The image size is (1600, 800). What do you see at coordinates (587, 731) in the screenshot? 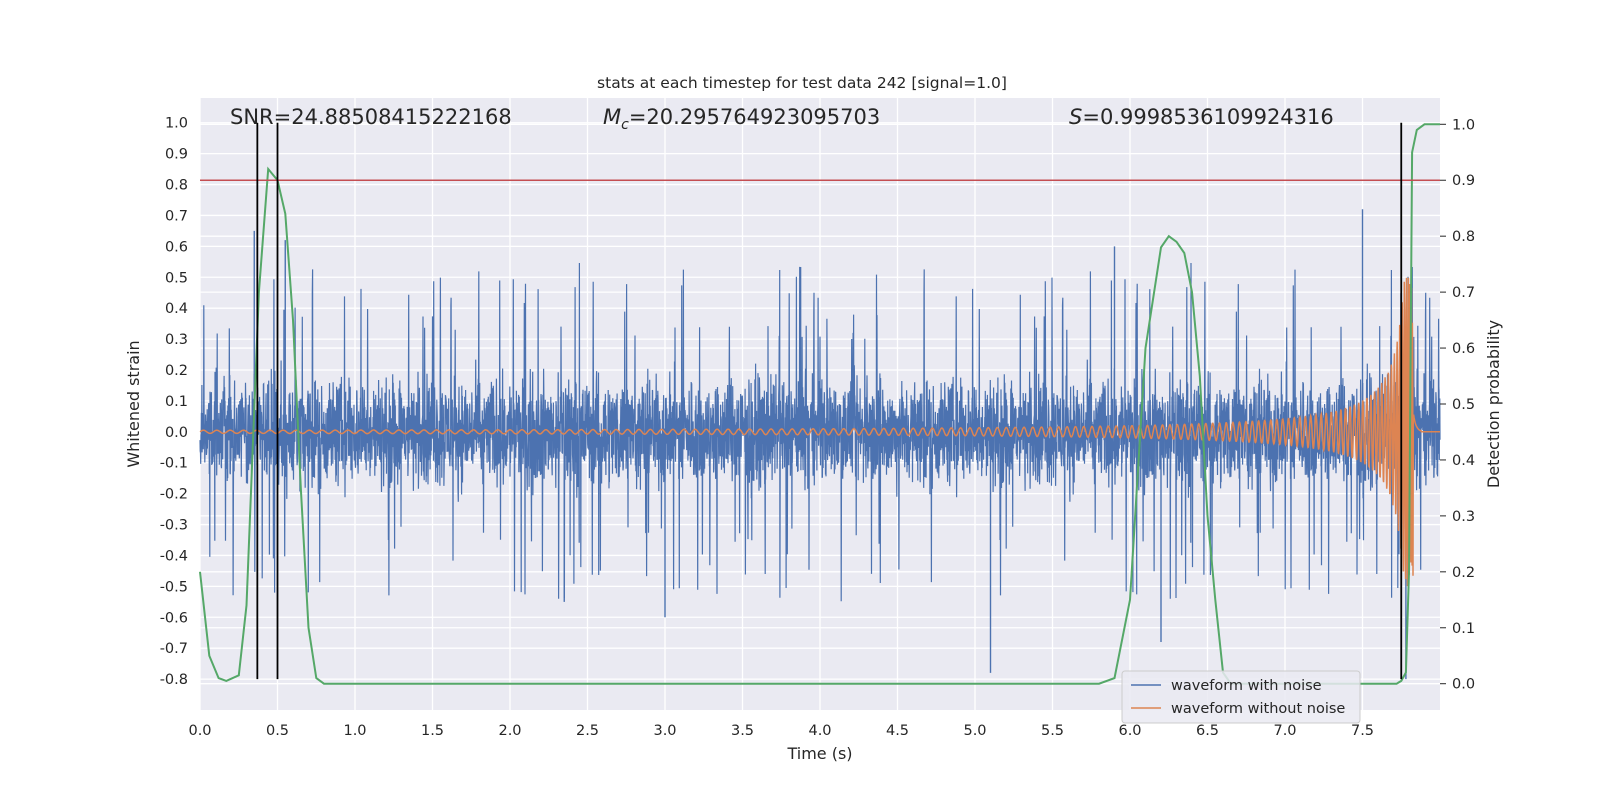
I see `x-tick-label: 2.5` at bounding box center [587, 731].